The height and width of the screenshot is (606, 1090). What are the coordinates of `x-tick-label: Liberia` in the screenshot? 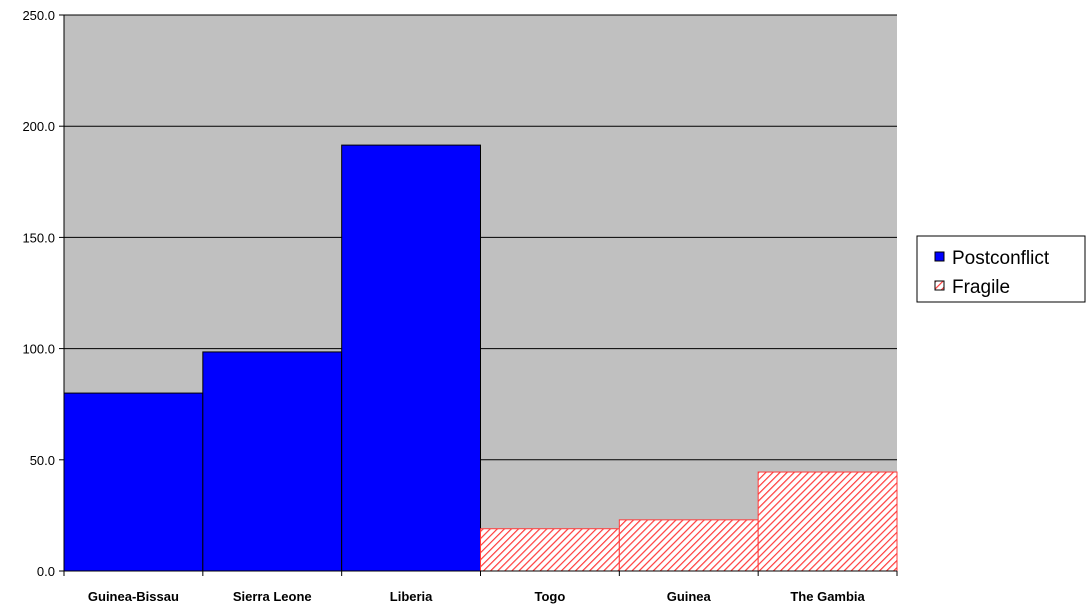 It's located at (411, 596).